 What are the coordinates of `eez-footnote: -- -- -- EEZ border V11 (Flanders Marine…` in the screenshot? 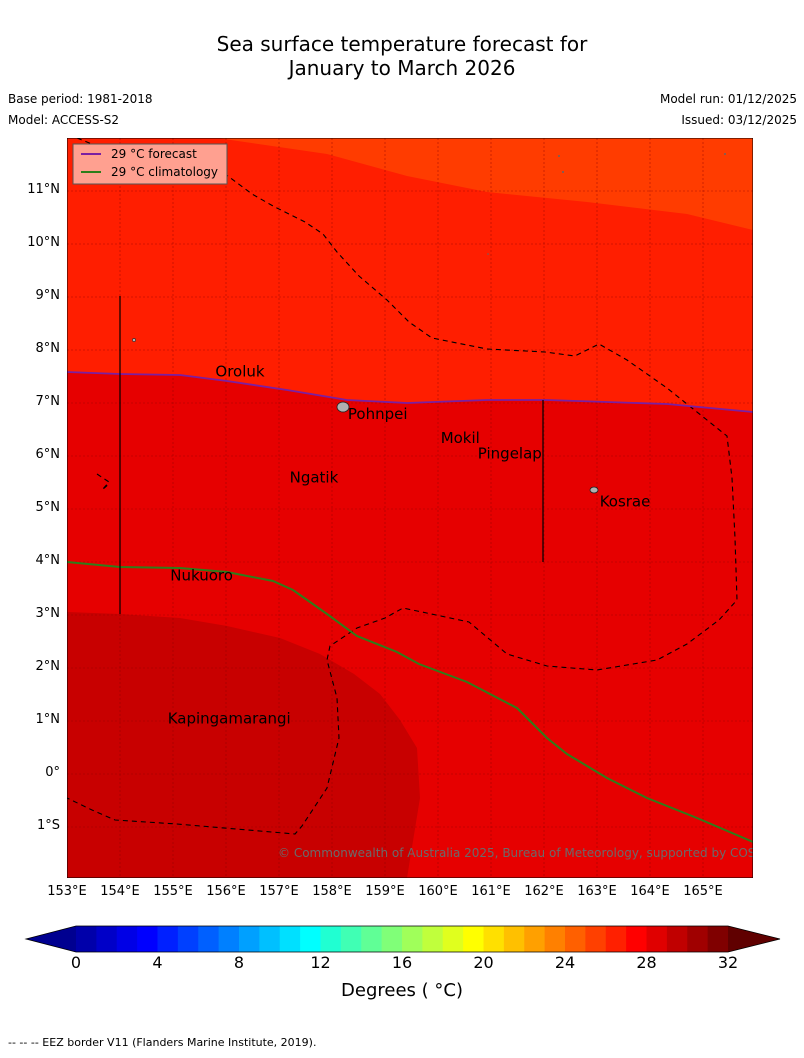 It's located at (162, 1042).